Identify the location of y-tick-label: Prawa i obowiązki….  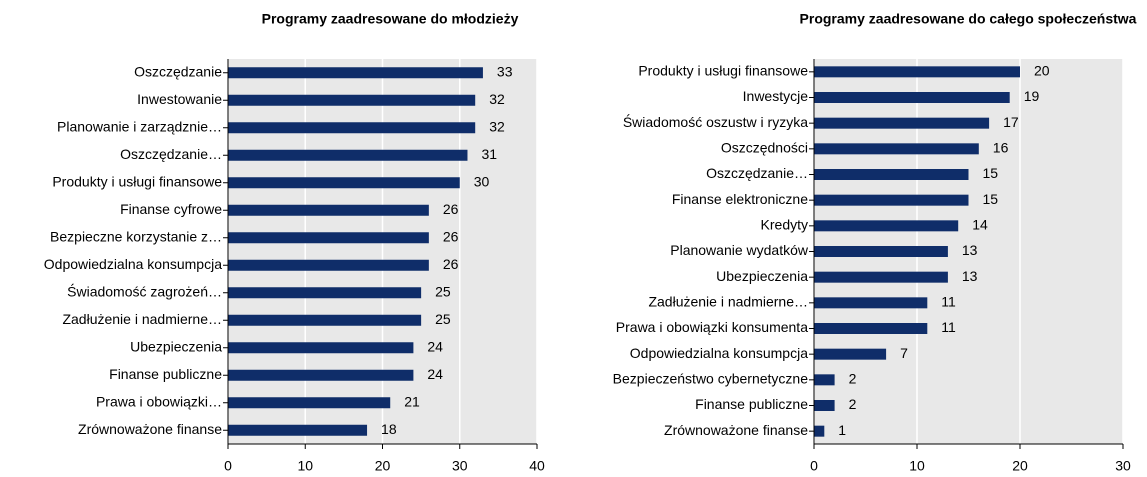
(159, 401).